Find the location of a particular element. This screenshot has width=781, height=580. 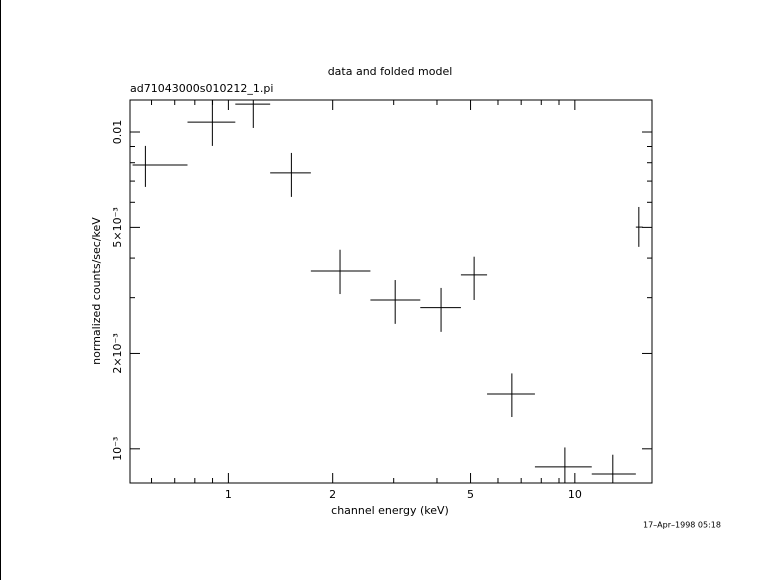

y-tick-label: 5×10⁻³ is located at coordinates (117, 227).